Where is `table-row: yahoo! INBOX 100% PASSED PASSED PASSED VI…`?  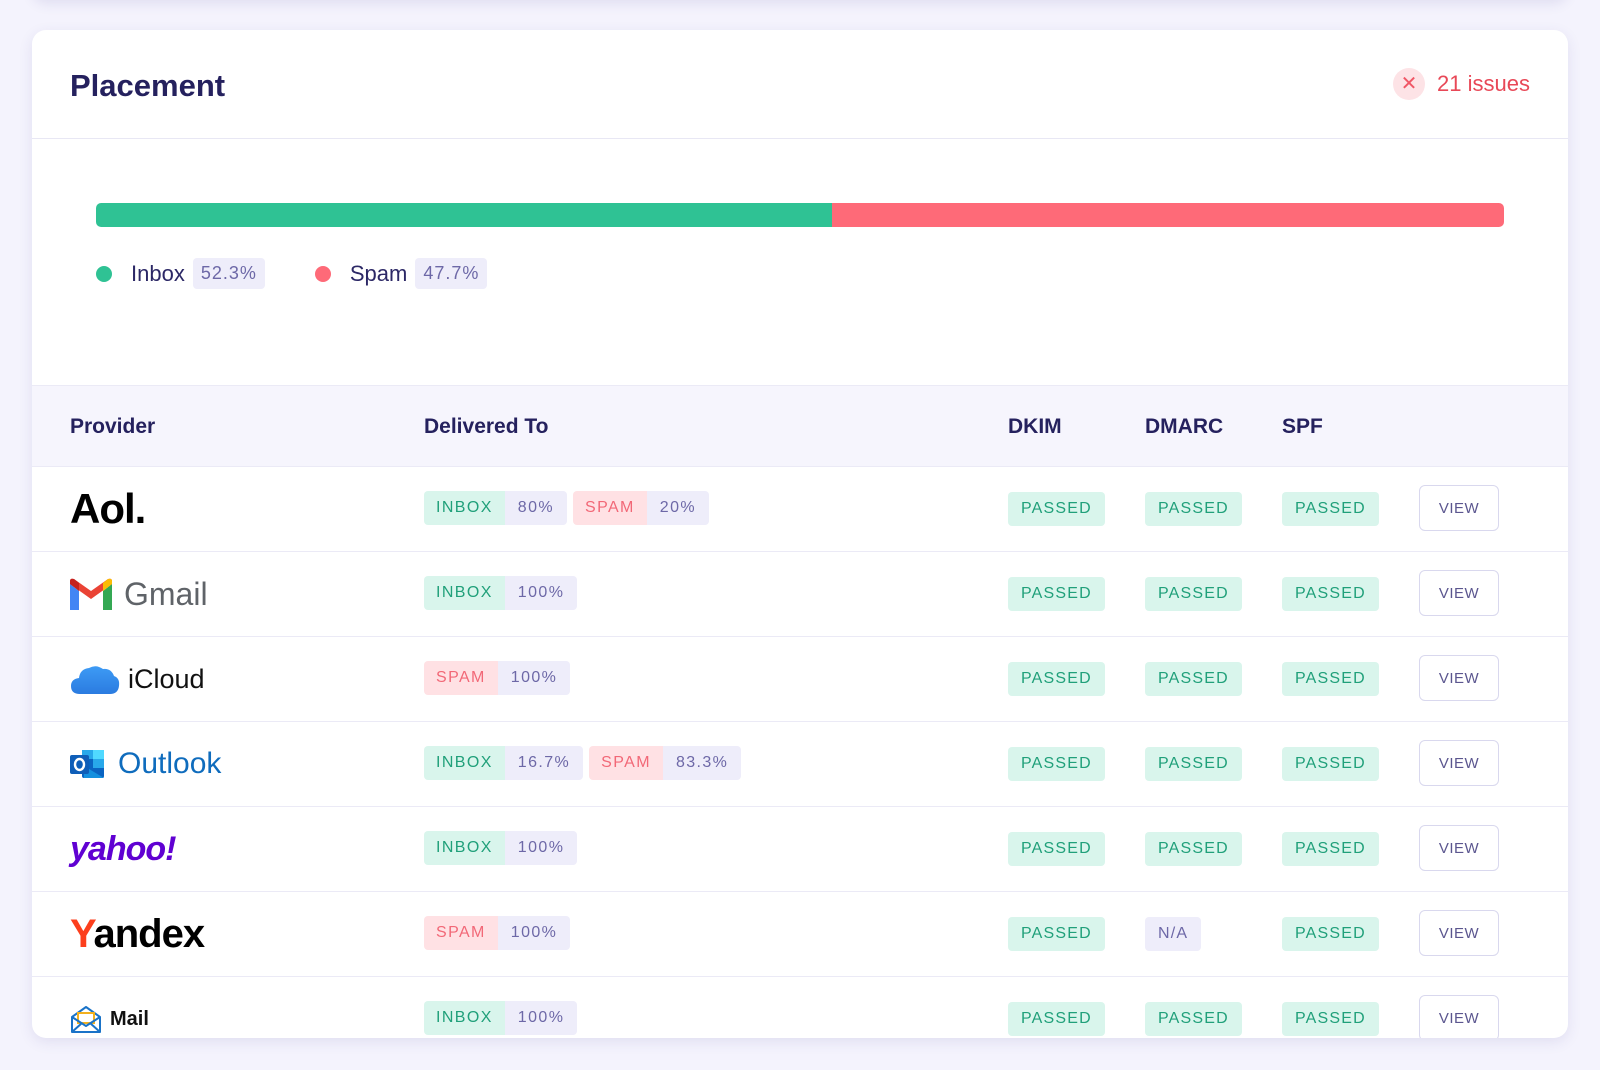 table-row: yahoo! INBOX 100% PASSED PASSED PASSED VI… is located at coordinates (800, 849).